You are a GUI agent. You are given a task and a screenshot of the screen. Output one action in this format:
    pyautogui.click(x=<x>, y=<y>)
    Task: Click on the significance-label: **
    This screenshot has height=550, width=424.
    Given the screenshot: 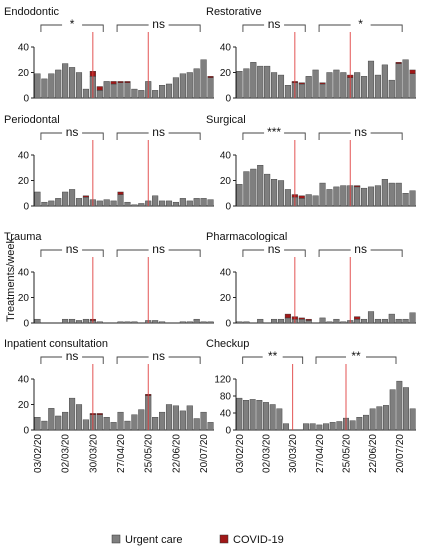 What is the action you would take?
    pyautogui.click(x=273, y=356)
    